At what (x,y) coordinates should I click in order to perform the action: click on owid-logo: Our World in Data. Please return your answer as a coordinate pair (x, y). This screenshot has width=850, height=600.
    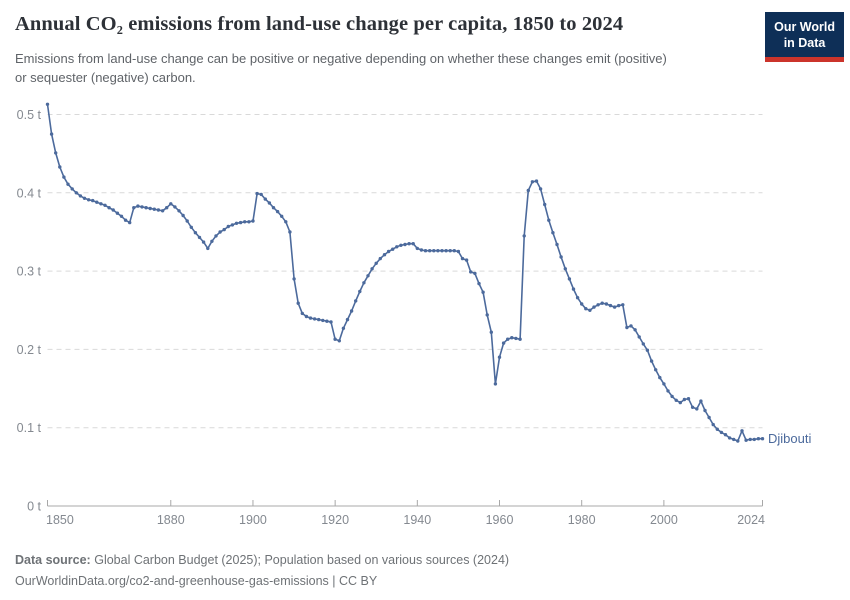
    Looking at the image, I should click on (804, 37).